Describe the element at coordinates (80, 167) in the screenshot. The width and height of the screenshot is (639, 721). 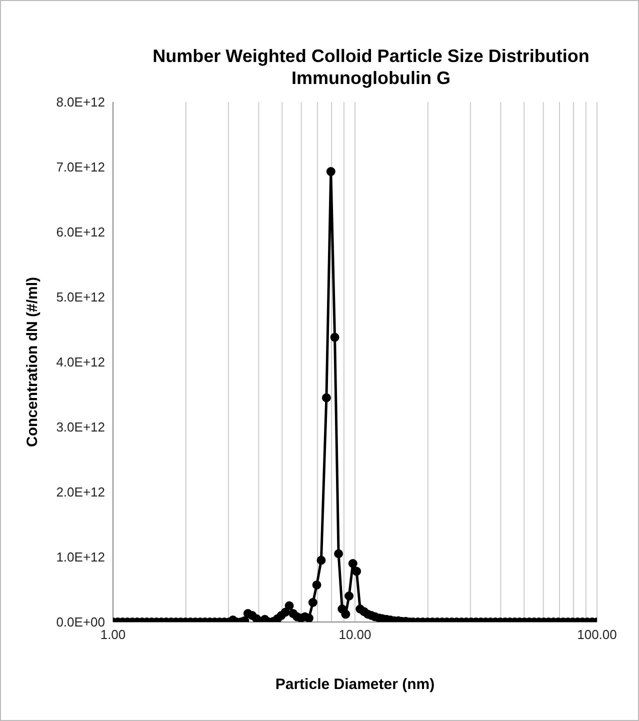
I see `y-tick-label: 7.0E+12` at that location.